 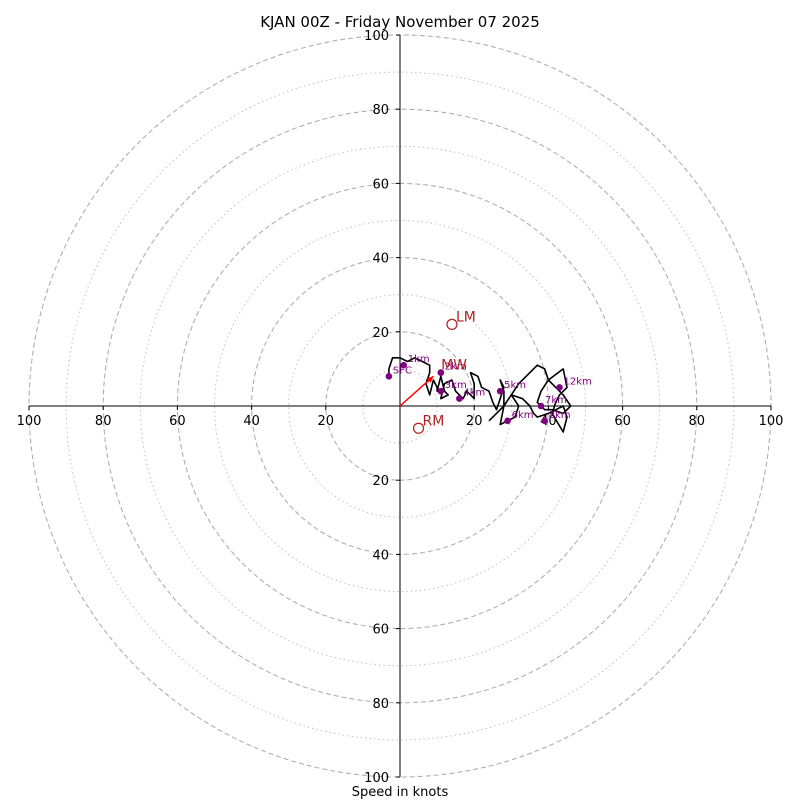 What do you see at coordinates (474, 393) in the screenshot?
I see `height-label-4km: 4km` at bounding box center [474, 393].